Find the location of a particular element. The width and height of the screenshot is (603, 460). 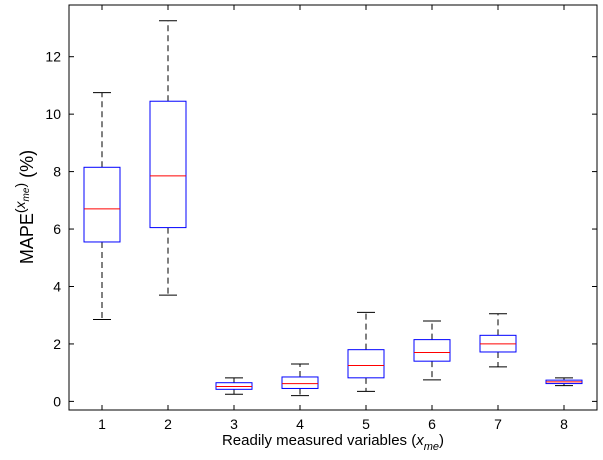

y-axis-label: MAPE(xme) (%) is located at coordinates (24, 207).